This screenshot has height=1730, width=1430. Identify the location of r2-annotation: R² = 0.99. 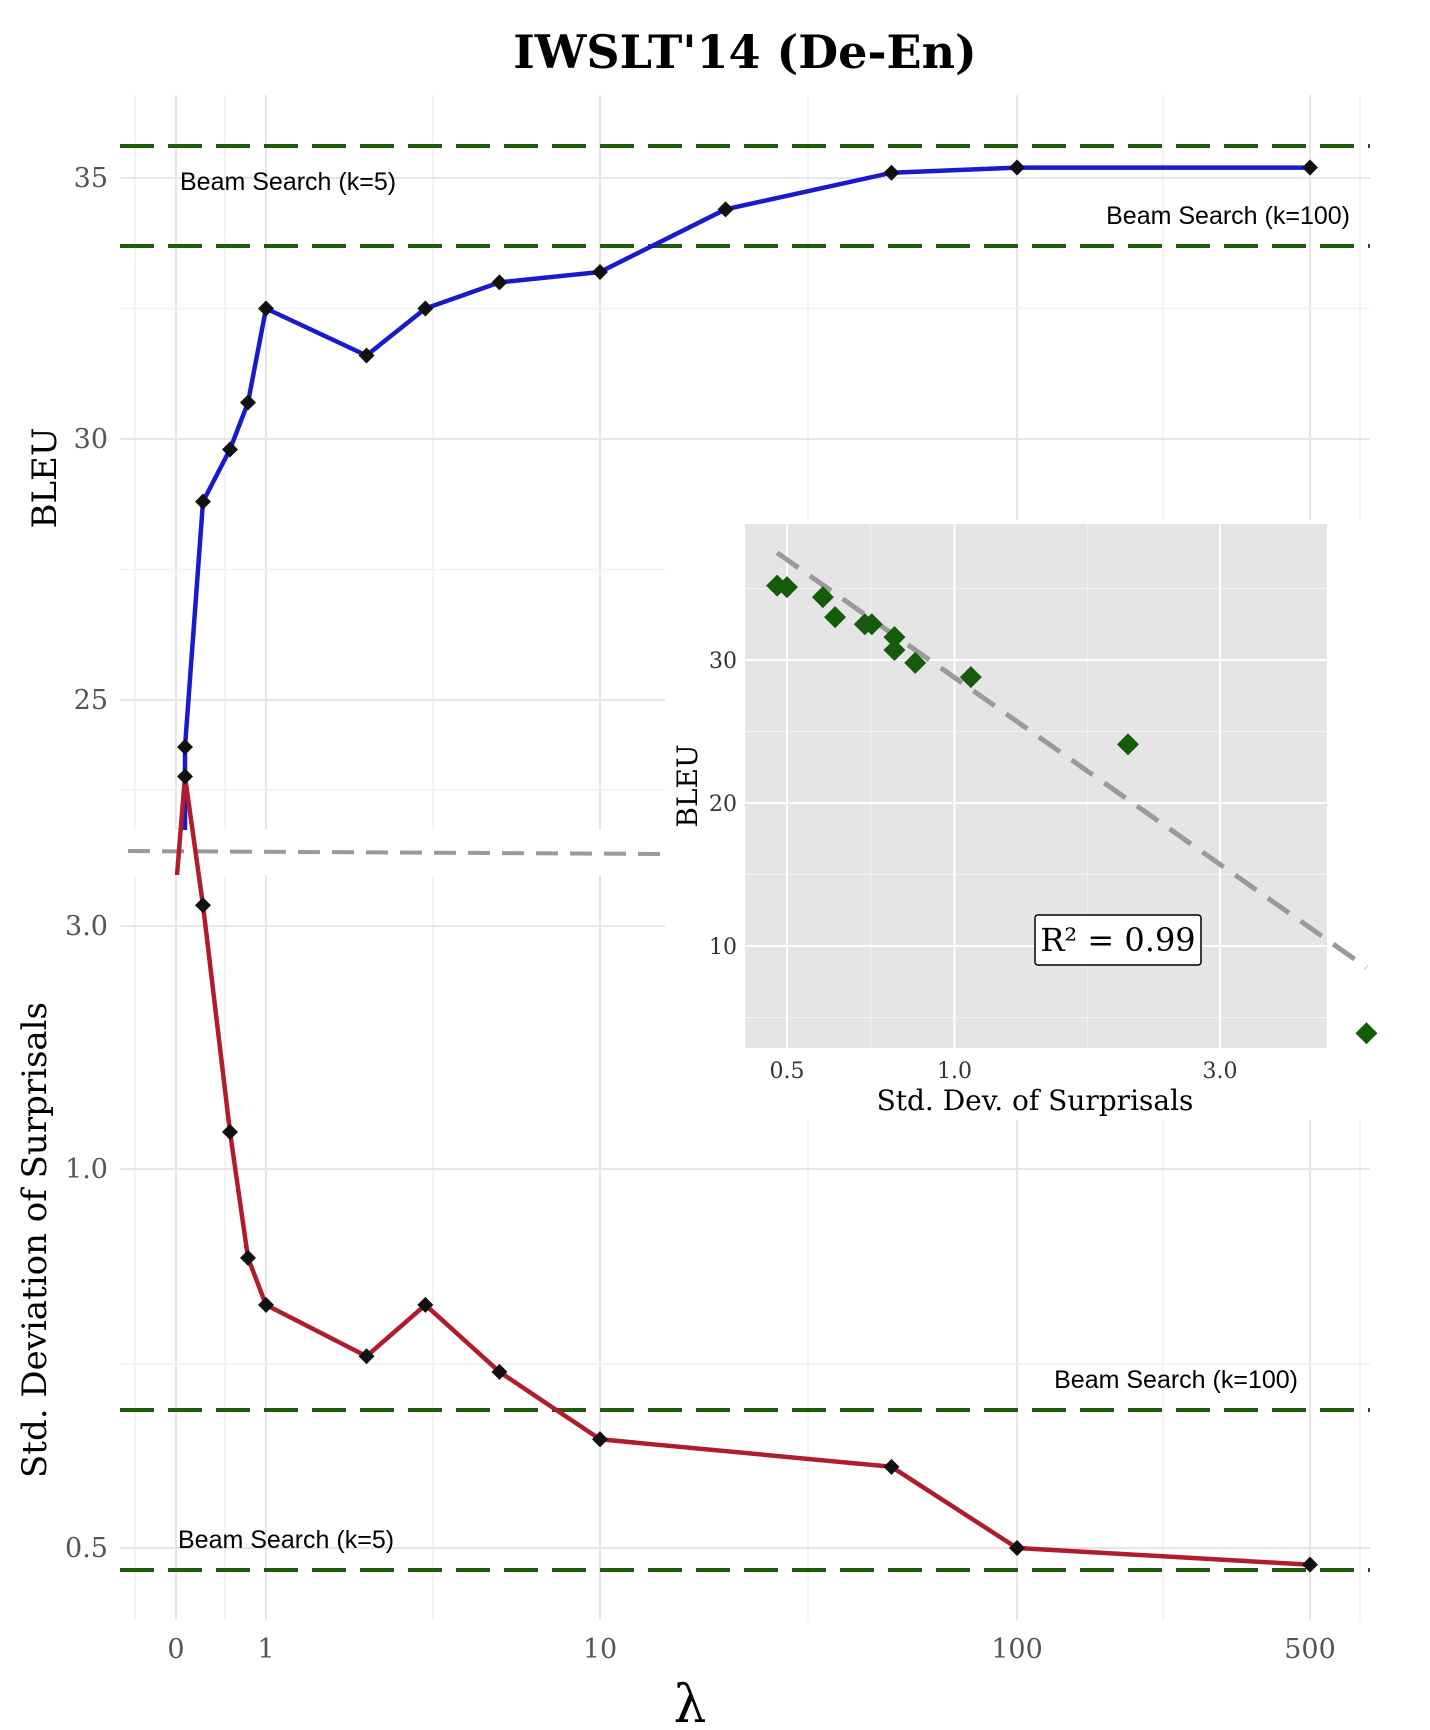
(1117, 940).